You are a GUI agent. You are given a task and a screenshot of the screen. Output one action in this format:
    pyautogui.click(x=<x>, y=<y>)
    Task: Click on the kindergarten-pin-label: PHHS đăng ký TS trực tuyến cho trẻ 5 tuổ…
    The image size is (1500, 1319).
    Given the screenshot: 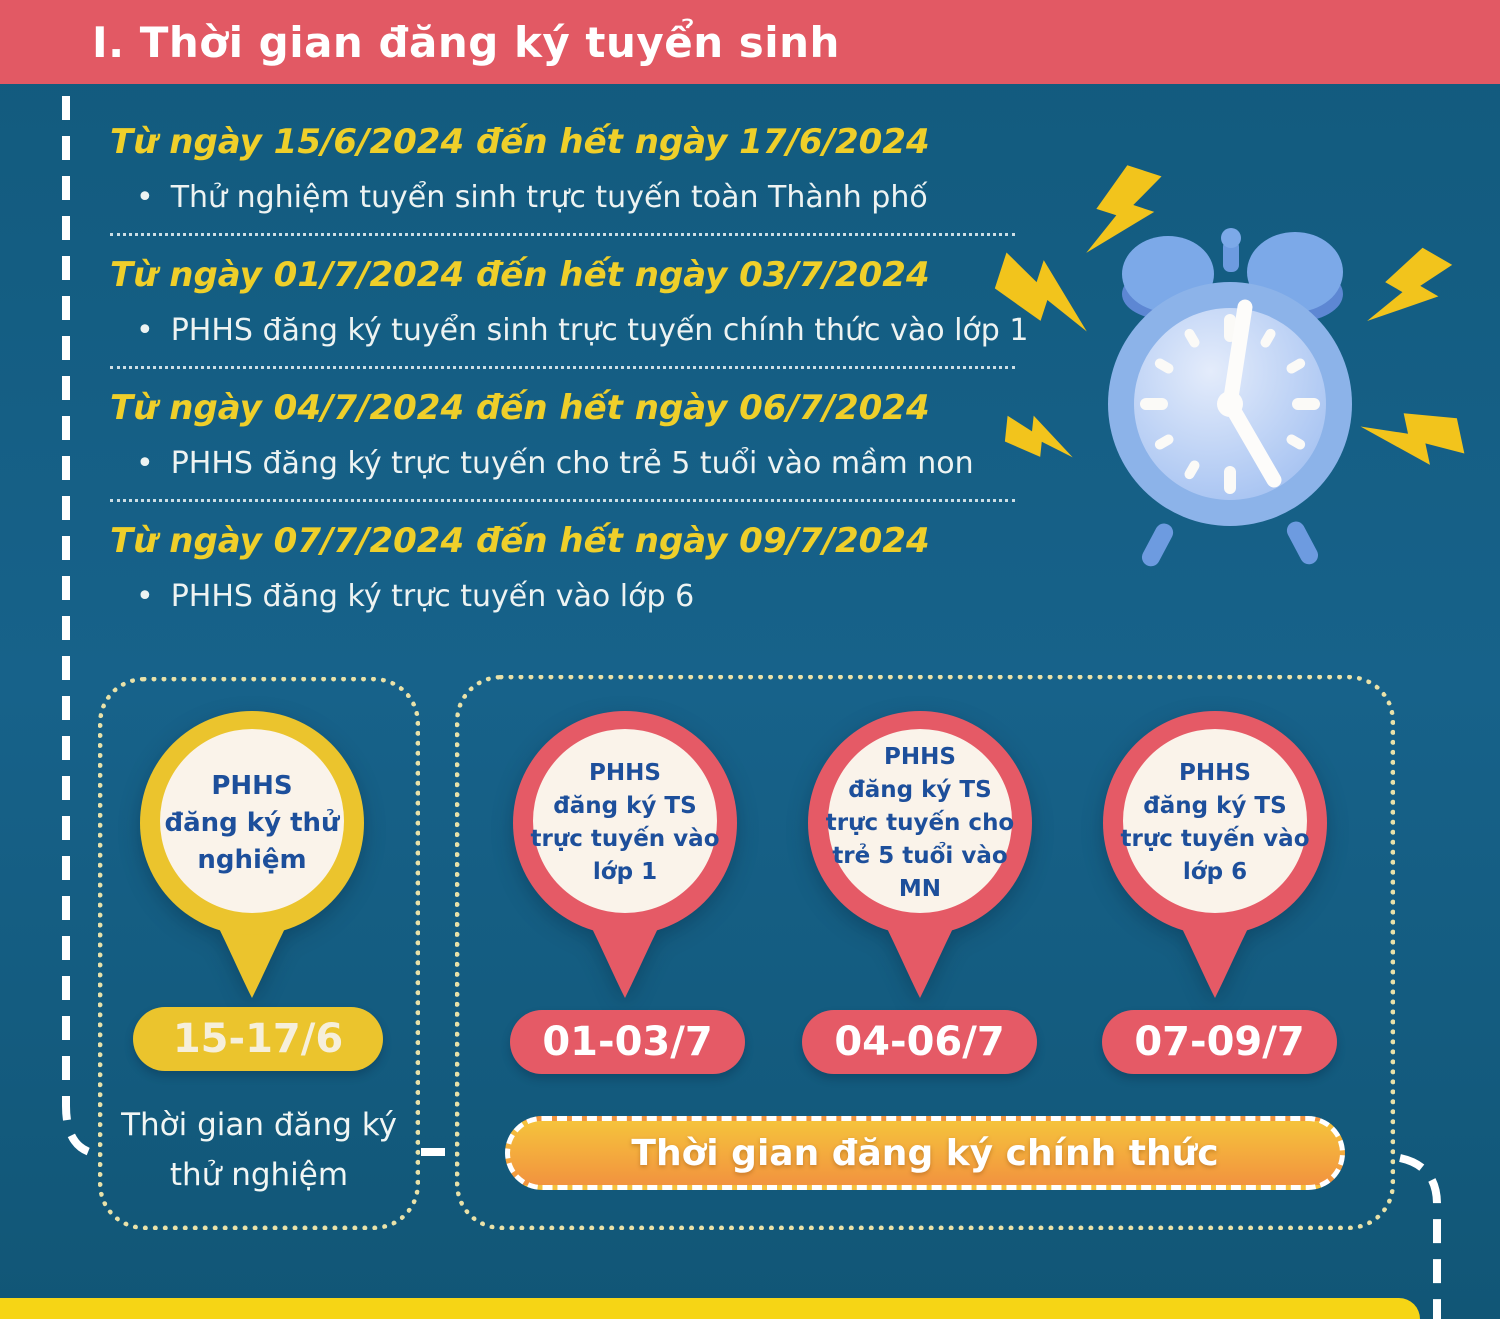 What is the action you would take?
    pyautogui.click(x=920, y=822)
    